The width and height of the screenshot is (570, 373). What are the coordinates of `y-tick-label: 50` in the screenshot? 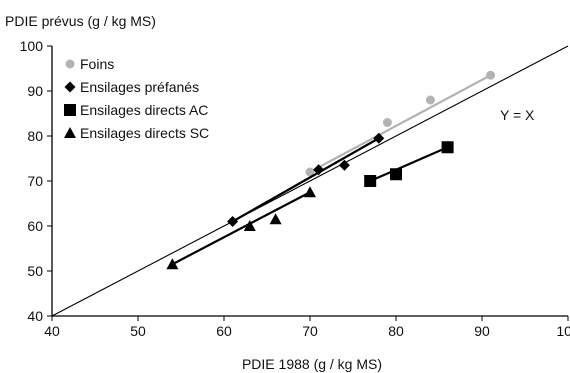 It's located at (35, 271).